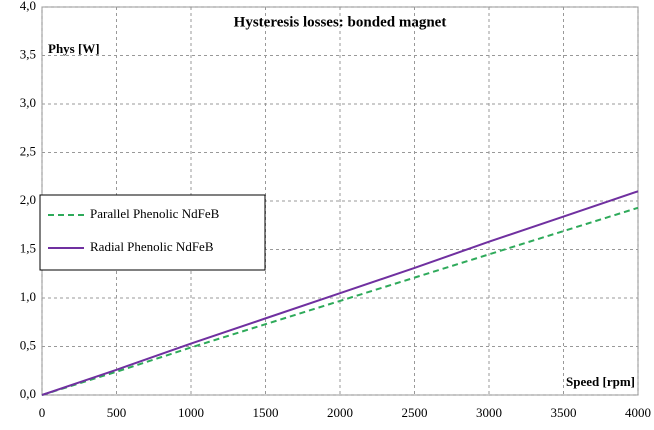  What do you see at coordinates (340, 22) in the screenshot?
I see `chart-title: Hysteresis losses: bonded magnet` at bounding box center [340, 22].